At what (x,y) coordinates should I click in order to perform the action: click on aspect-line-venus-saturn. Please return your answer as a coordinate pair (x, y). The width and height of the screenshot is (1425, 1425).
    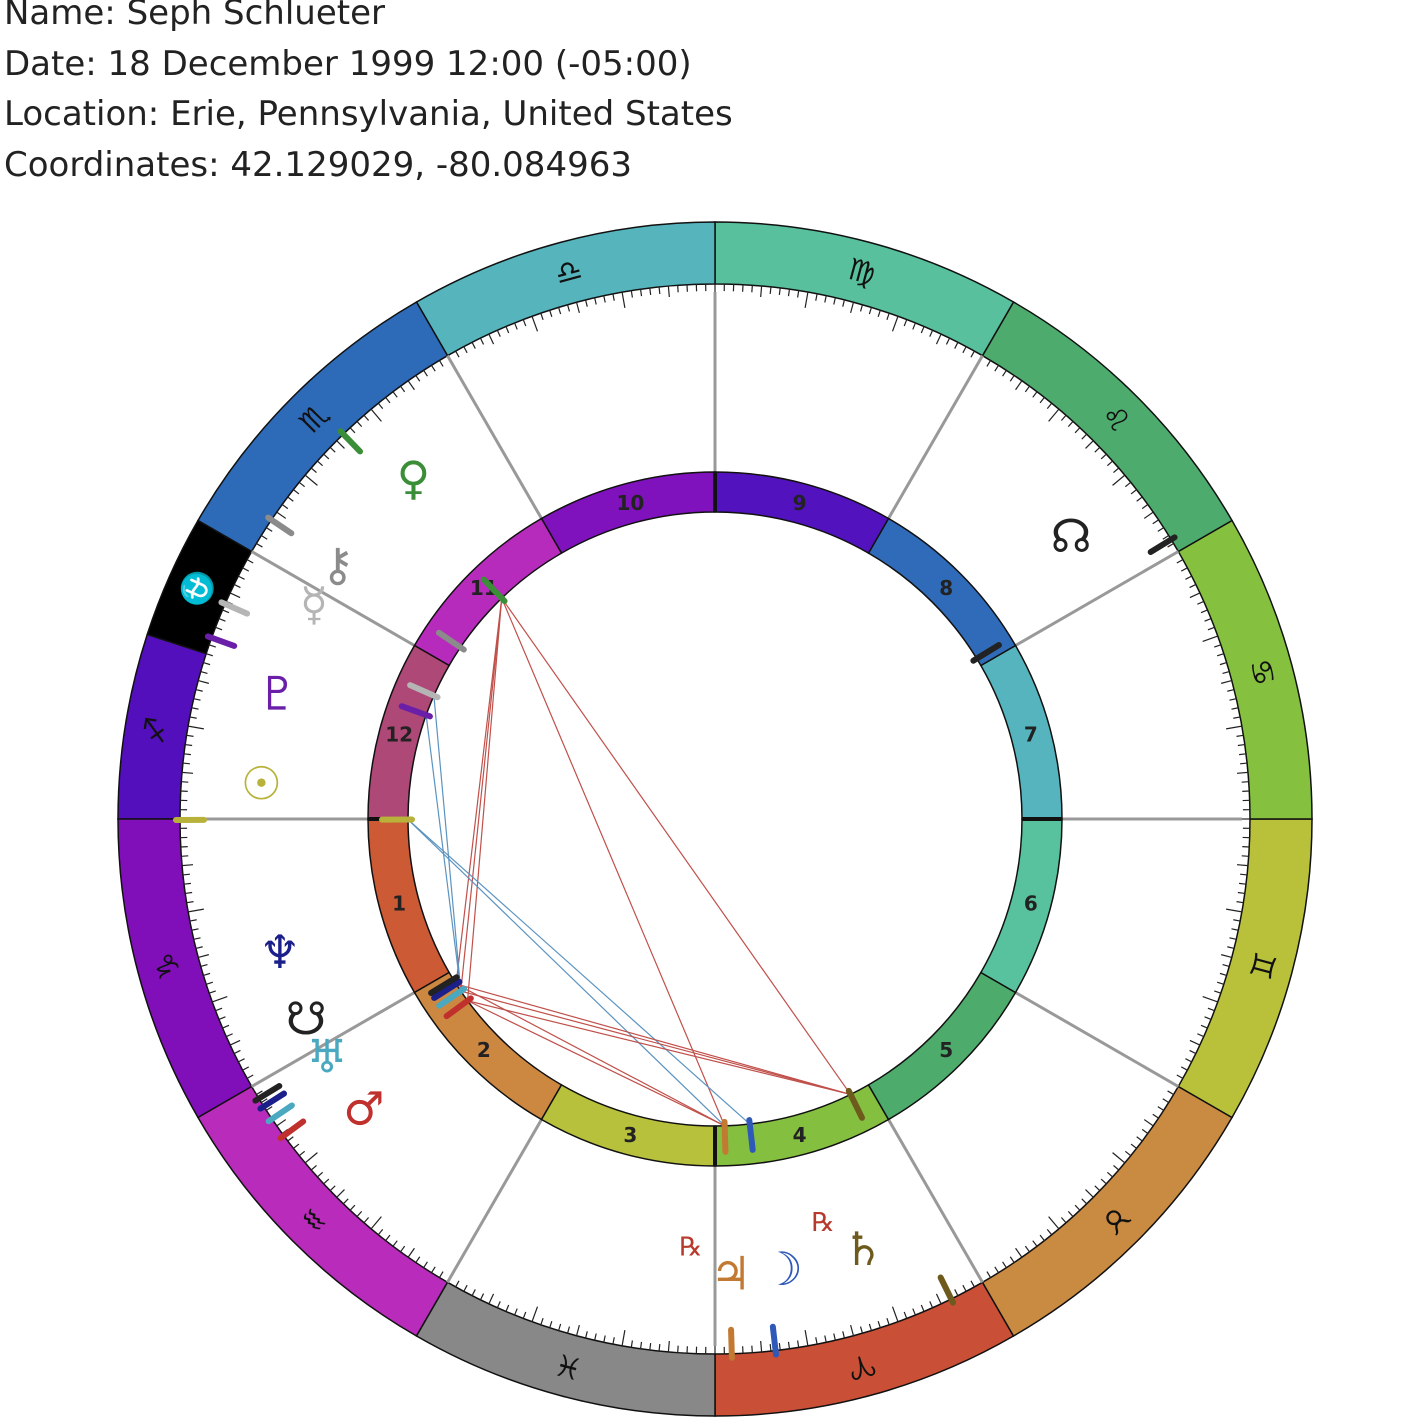
    Looking at the image, I should click on (676, 846).